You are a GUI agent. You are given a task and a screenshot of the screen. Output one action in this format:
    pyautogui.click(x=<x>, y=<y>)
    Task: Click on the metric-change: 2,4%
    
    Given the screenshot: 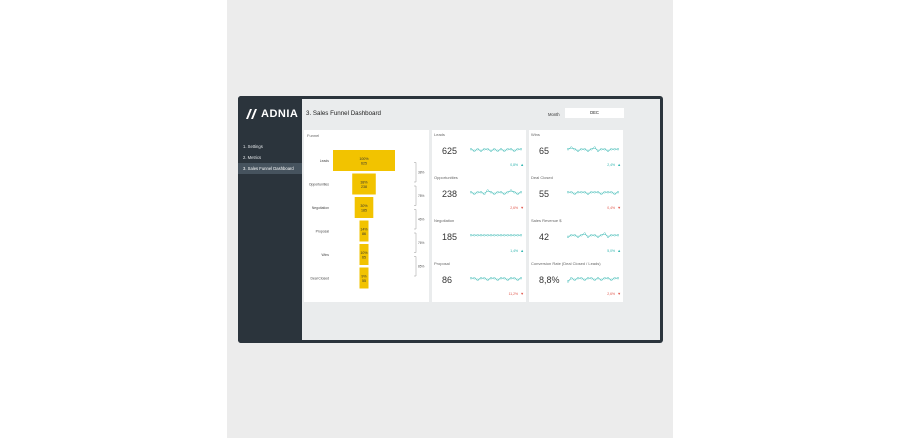 What is the action you would take?
    pyautogui.click(x=611, y=165)
    